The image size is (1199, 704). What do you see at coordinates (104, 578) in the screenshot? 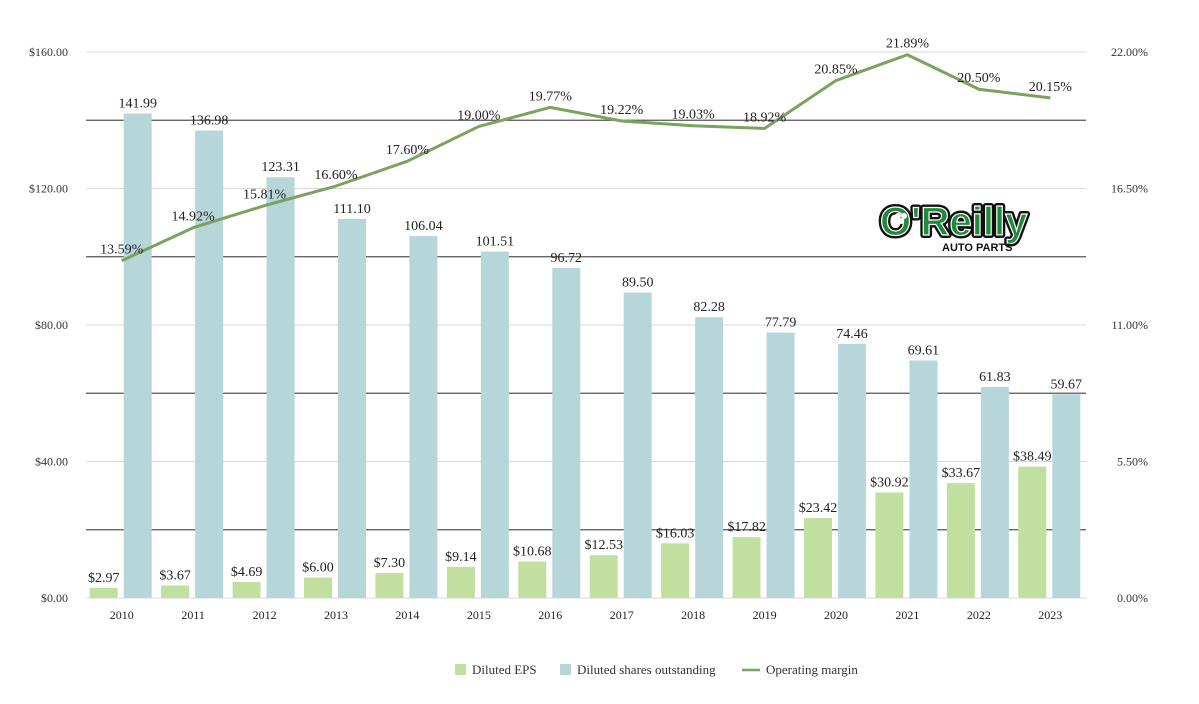
I see `eps-bar-label: $2.97` at bounding box center [104, 578].